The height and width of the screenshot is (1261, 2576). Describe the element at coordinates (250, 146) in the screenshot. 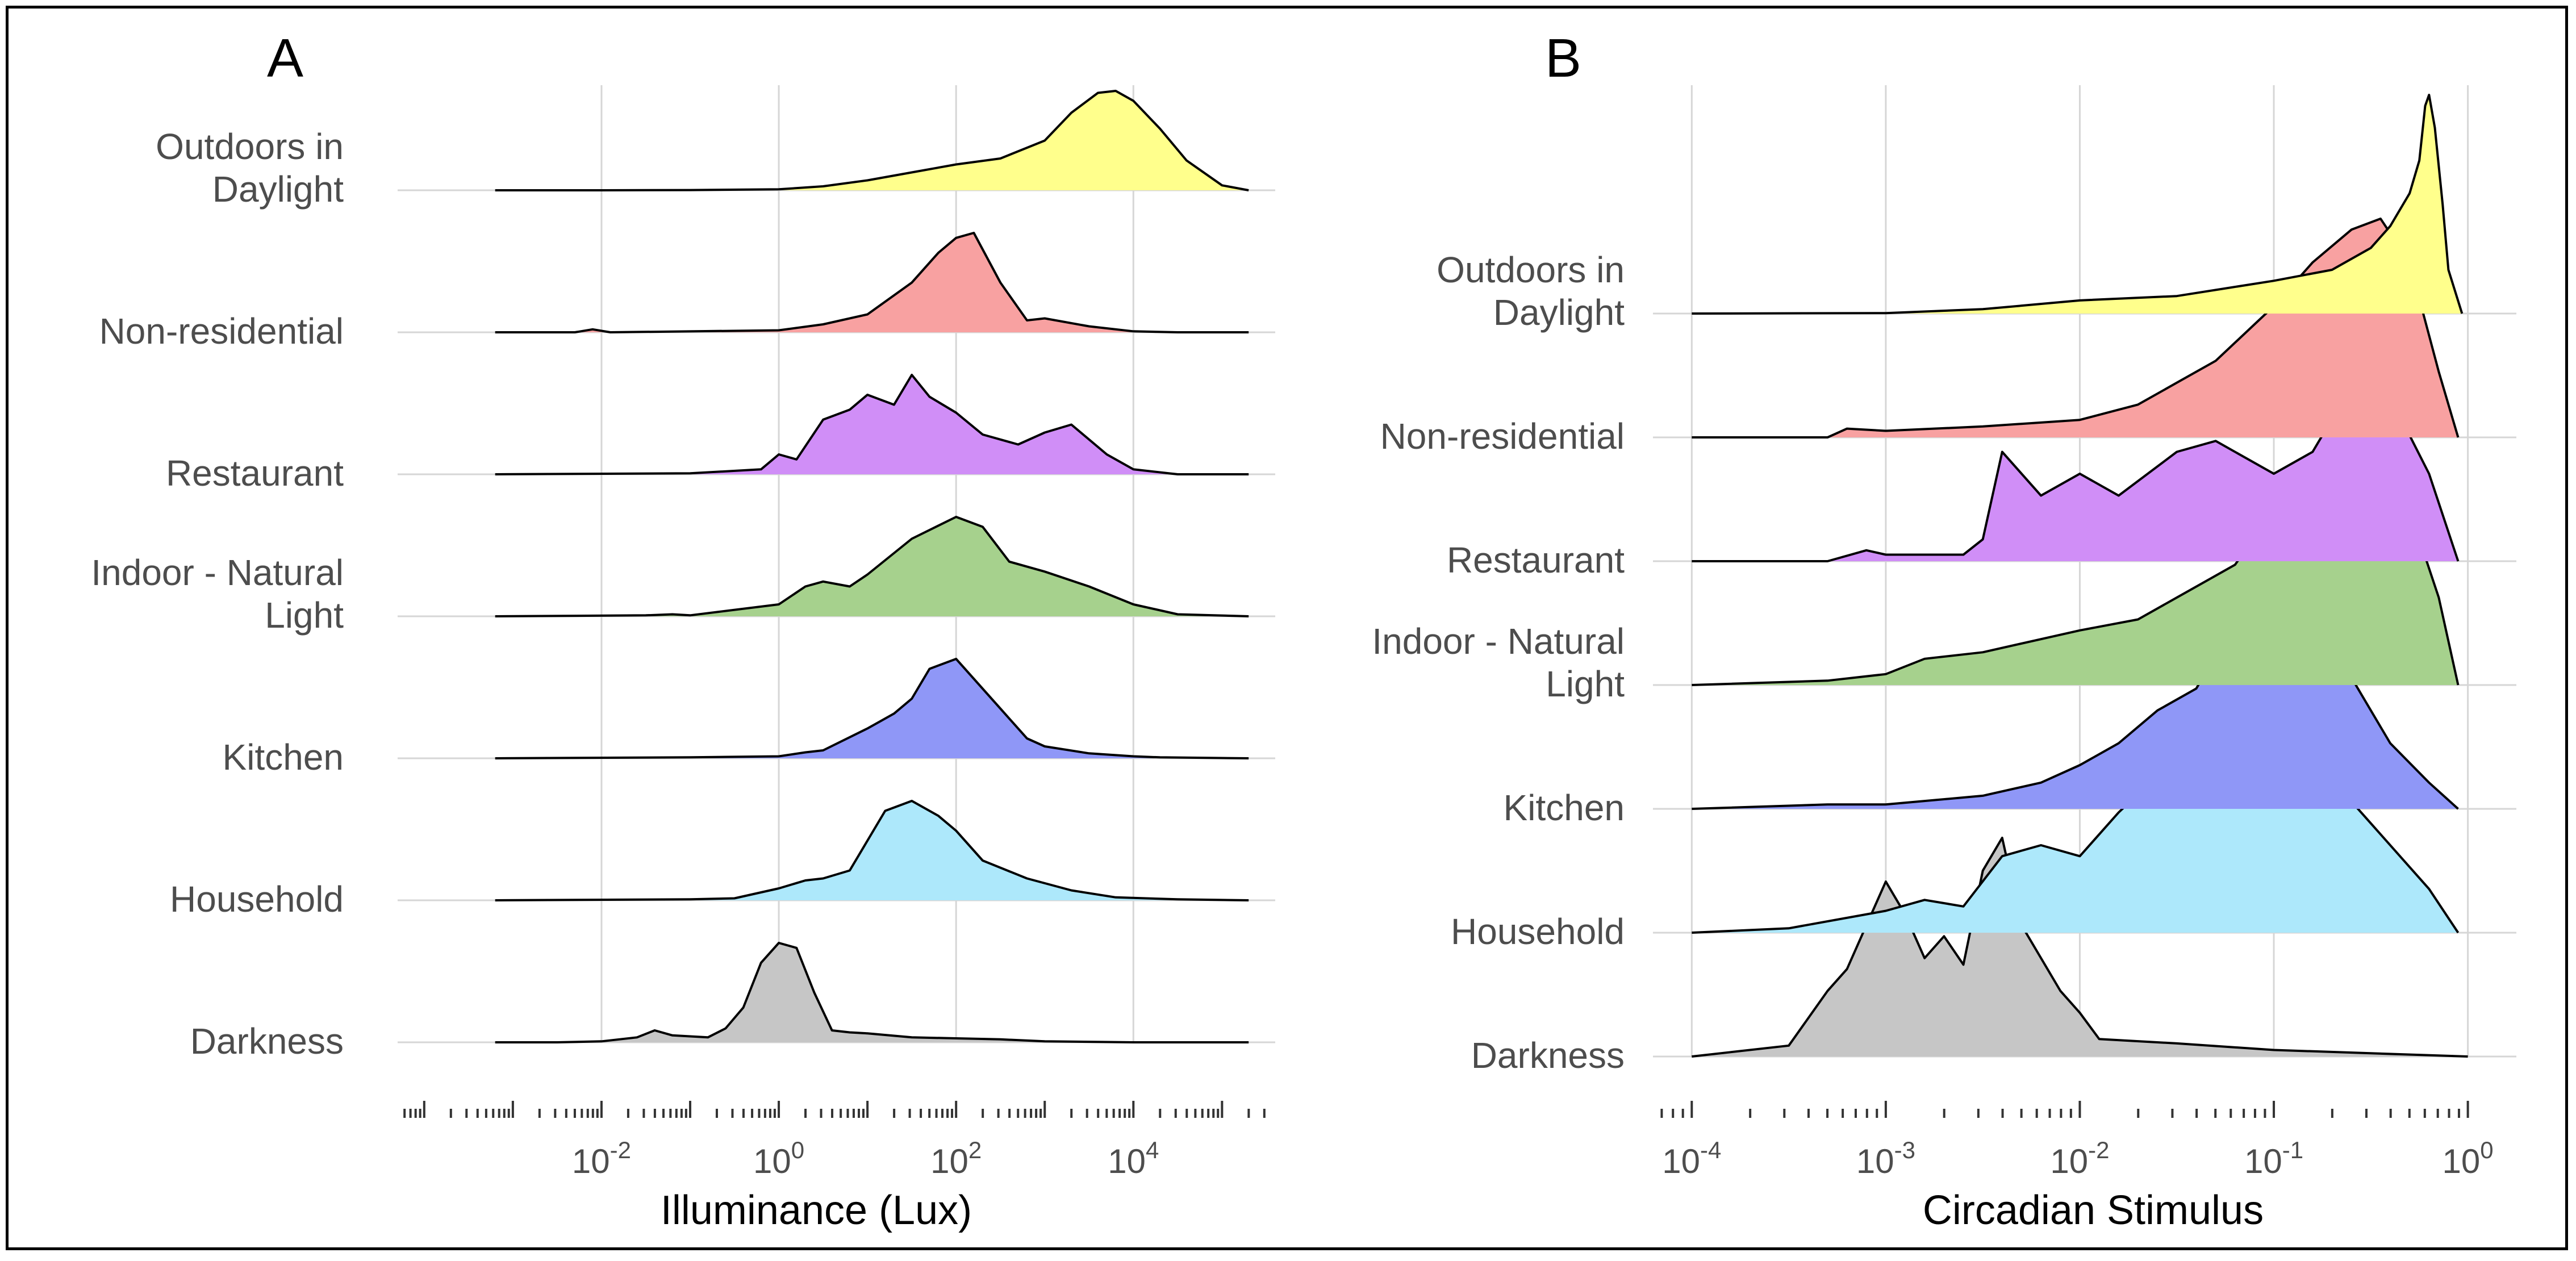

I see `panel-a-label-outdoors-in-daylight: Outdoors in` at that location.